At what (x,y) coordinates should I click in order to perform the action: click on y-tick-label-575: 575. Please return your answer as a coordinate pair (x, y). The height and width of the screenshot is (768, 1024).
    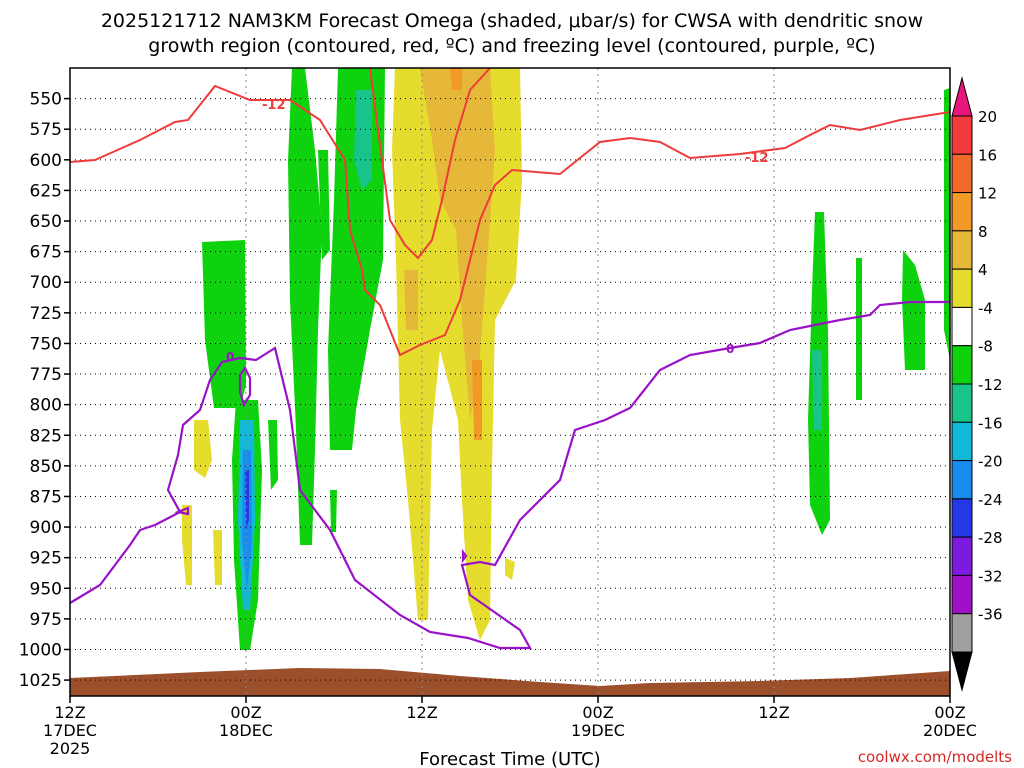
    Looking at the image, I should click on (46, 130).